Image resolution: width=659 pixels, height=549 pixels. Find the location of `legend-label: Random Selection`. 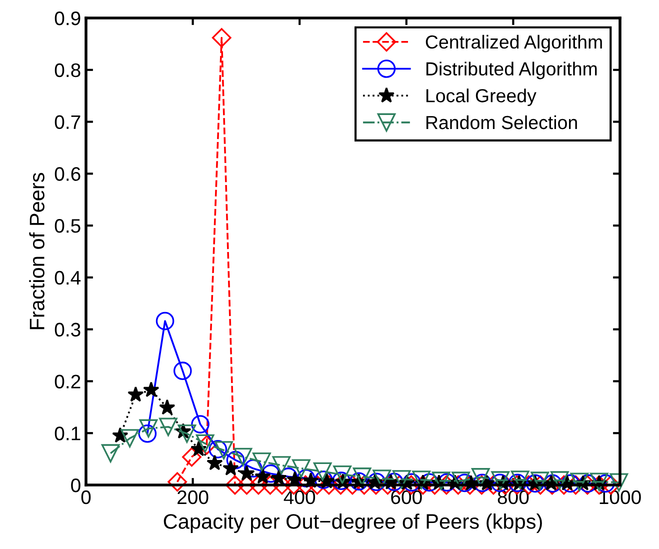

legend-label: Random Selection is located at coordinates (501, 122).